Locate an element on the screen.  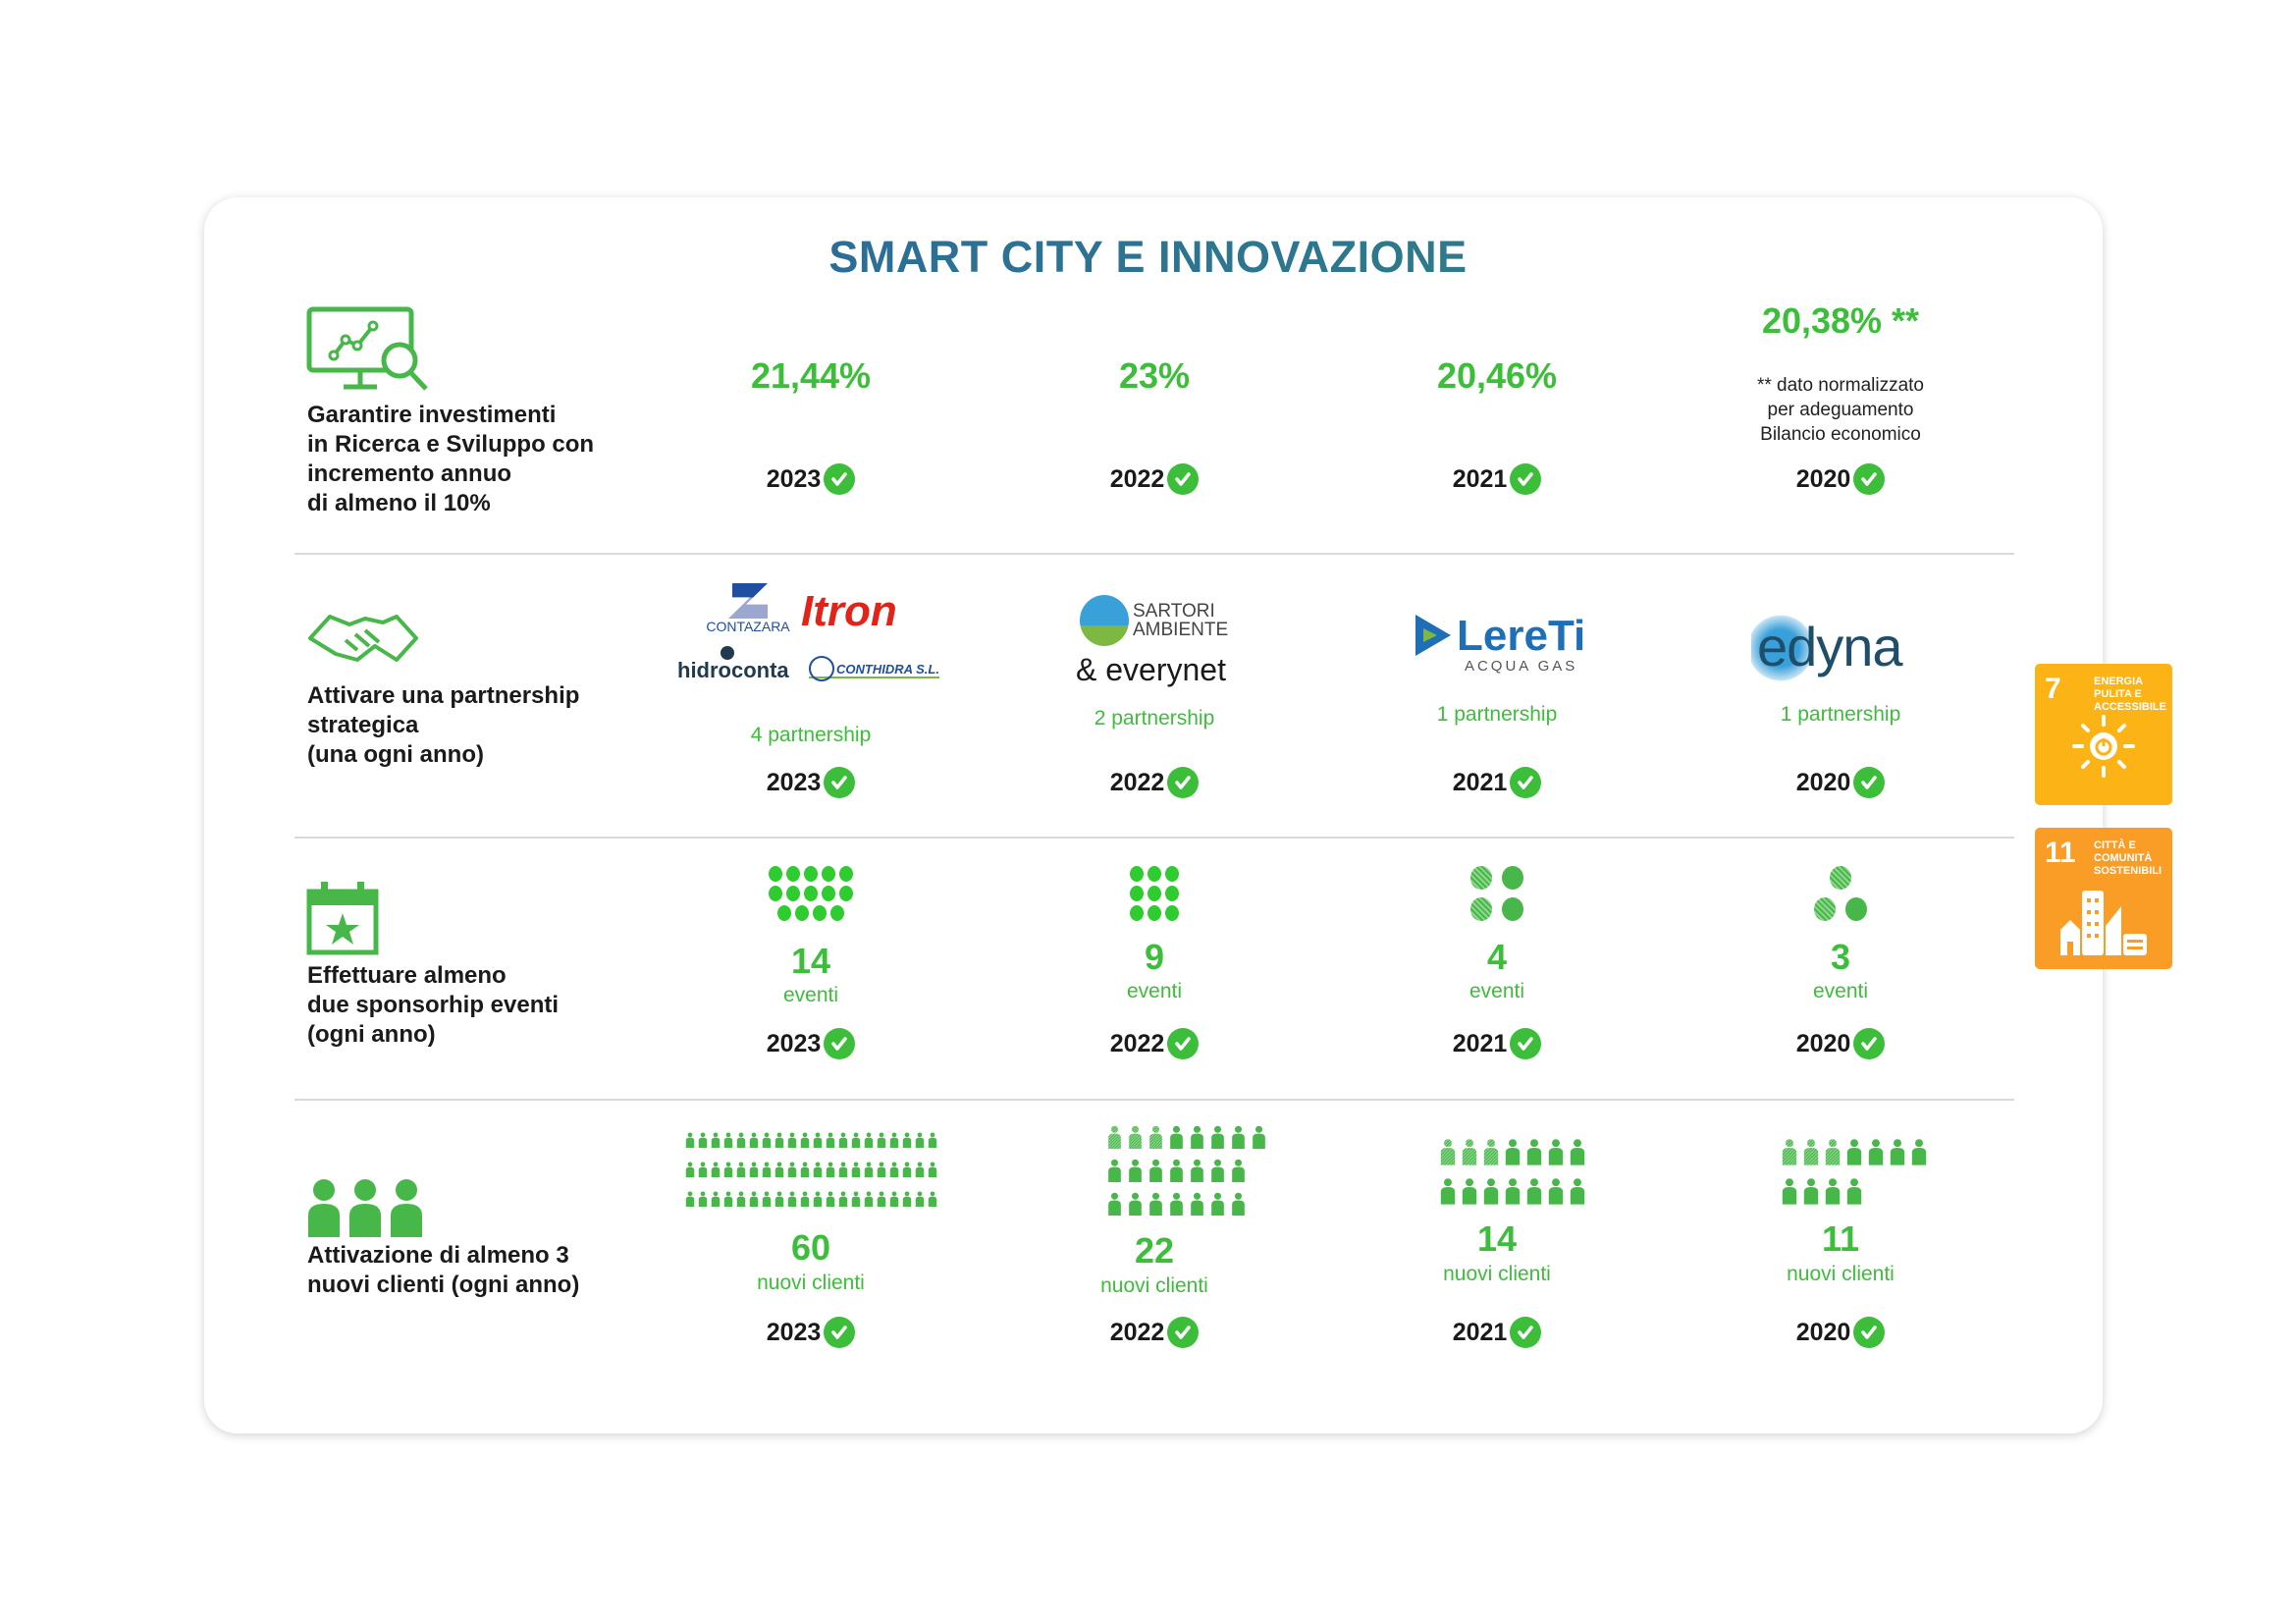
year-achieved-2022: 2022 is located at coordinates (1154, 782).